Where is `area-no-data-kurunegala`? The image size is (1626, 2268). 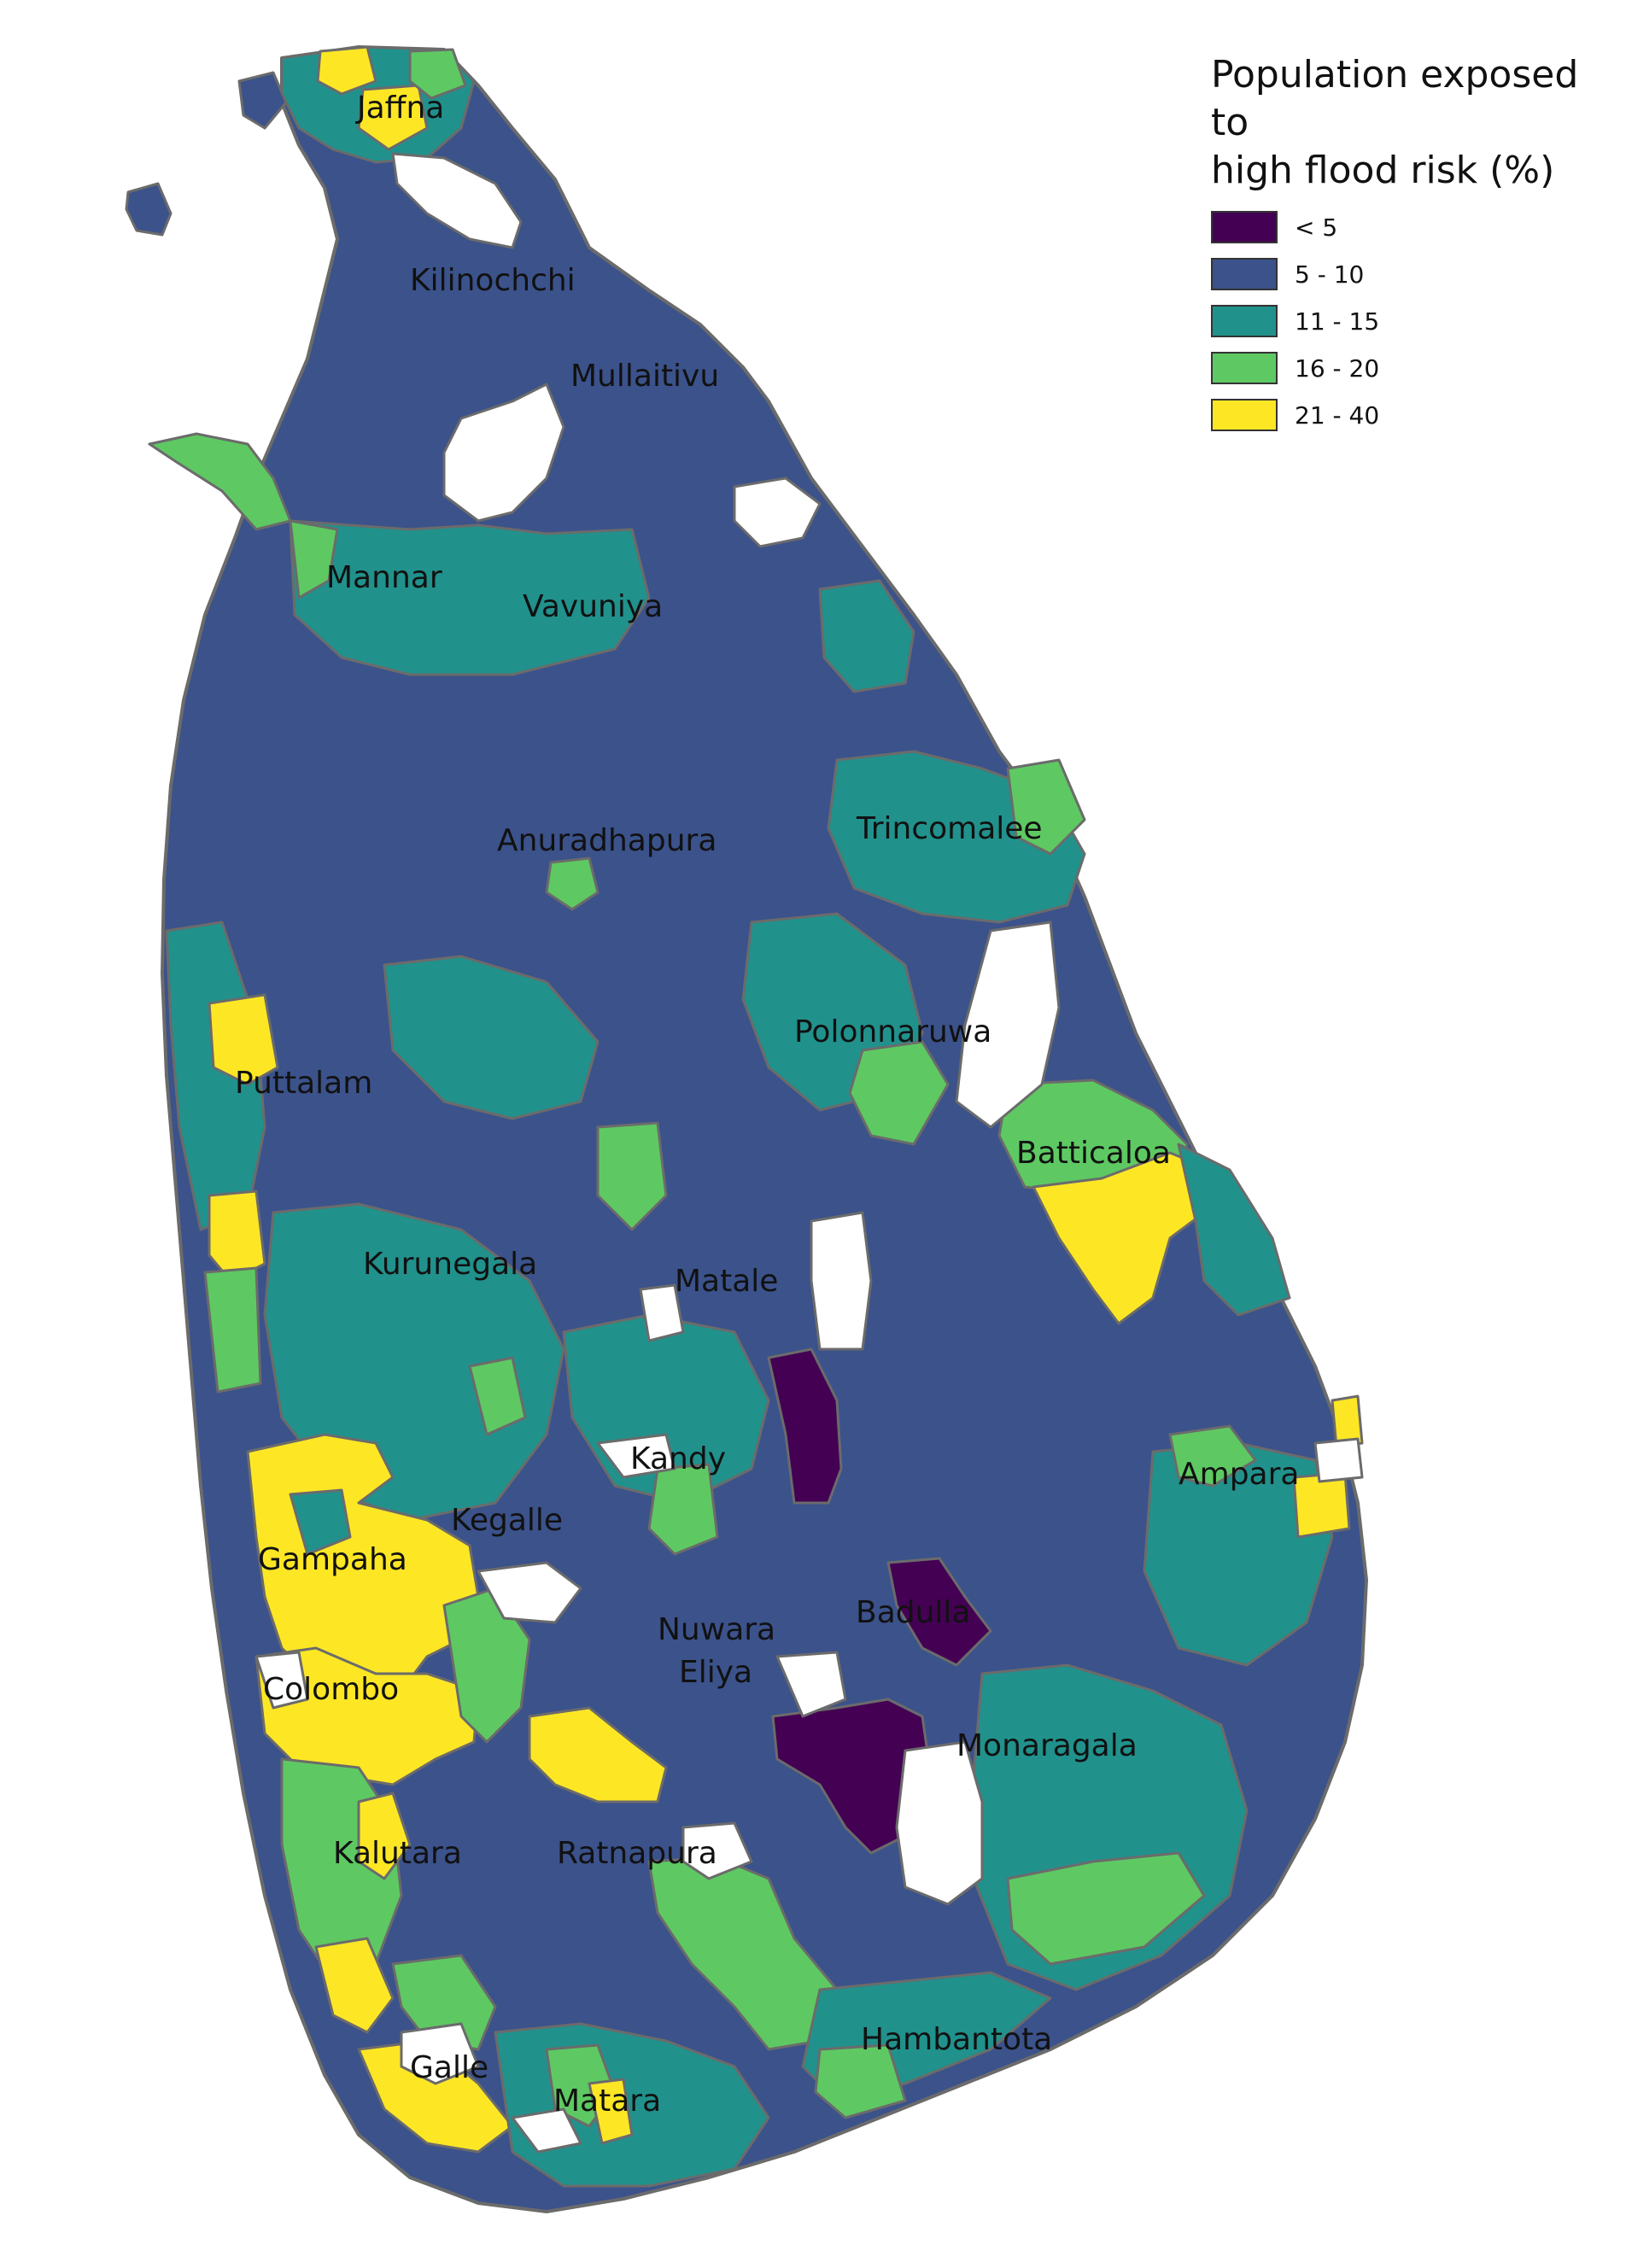 area-no-data-kurunegala is located at coordinates (662, 1312).